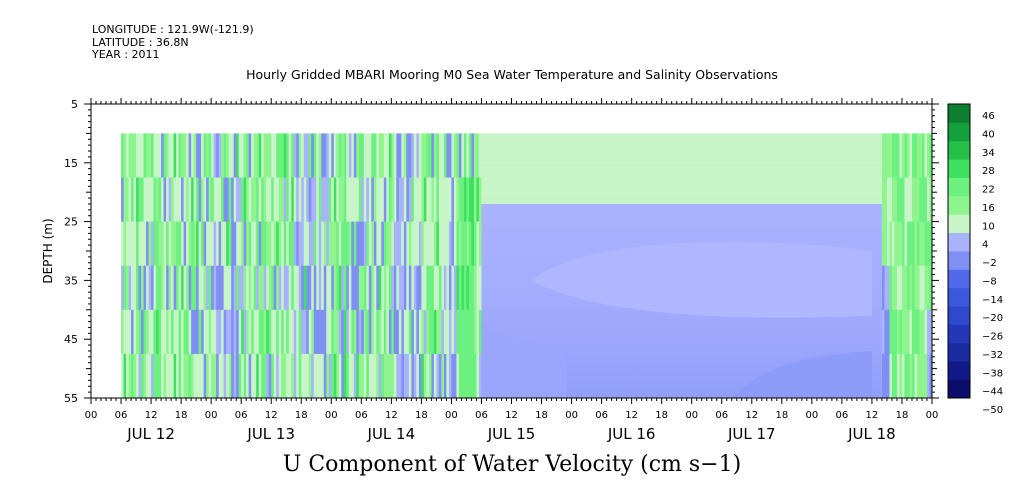 The image size is (1009, 504). I want to click on latitude-text: LATITUDE : 36.8N, so click(140, 42).